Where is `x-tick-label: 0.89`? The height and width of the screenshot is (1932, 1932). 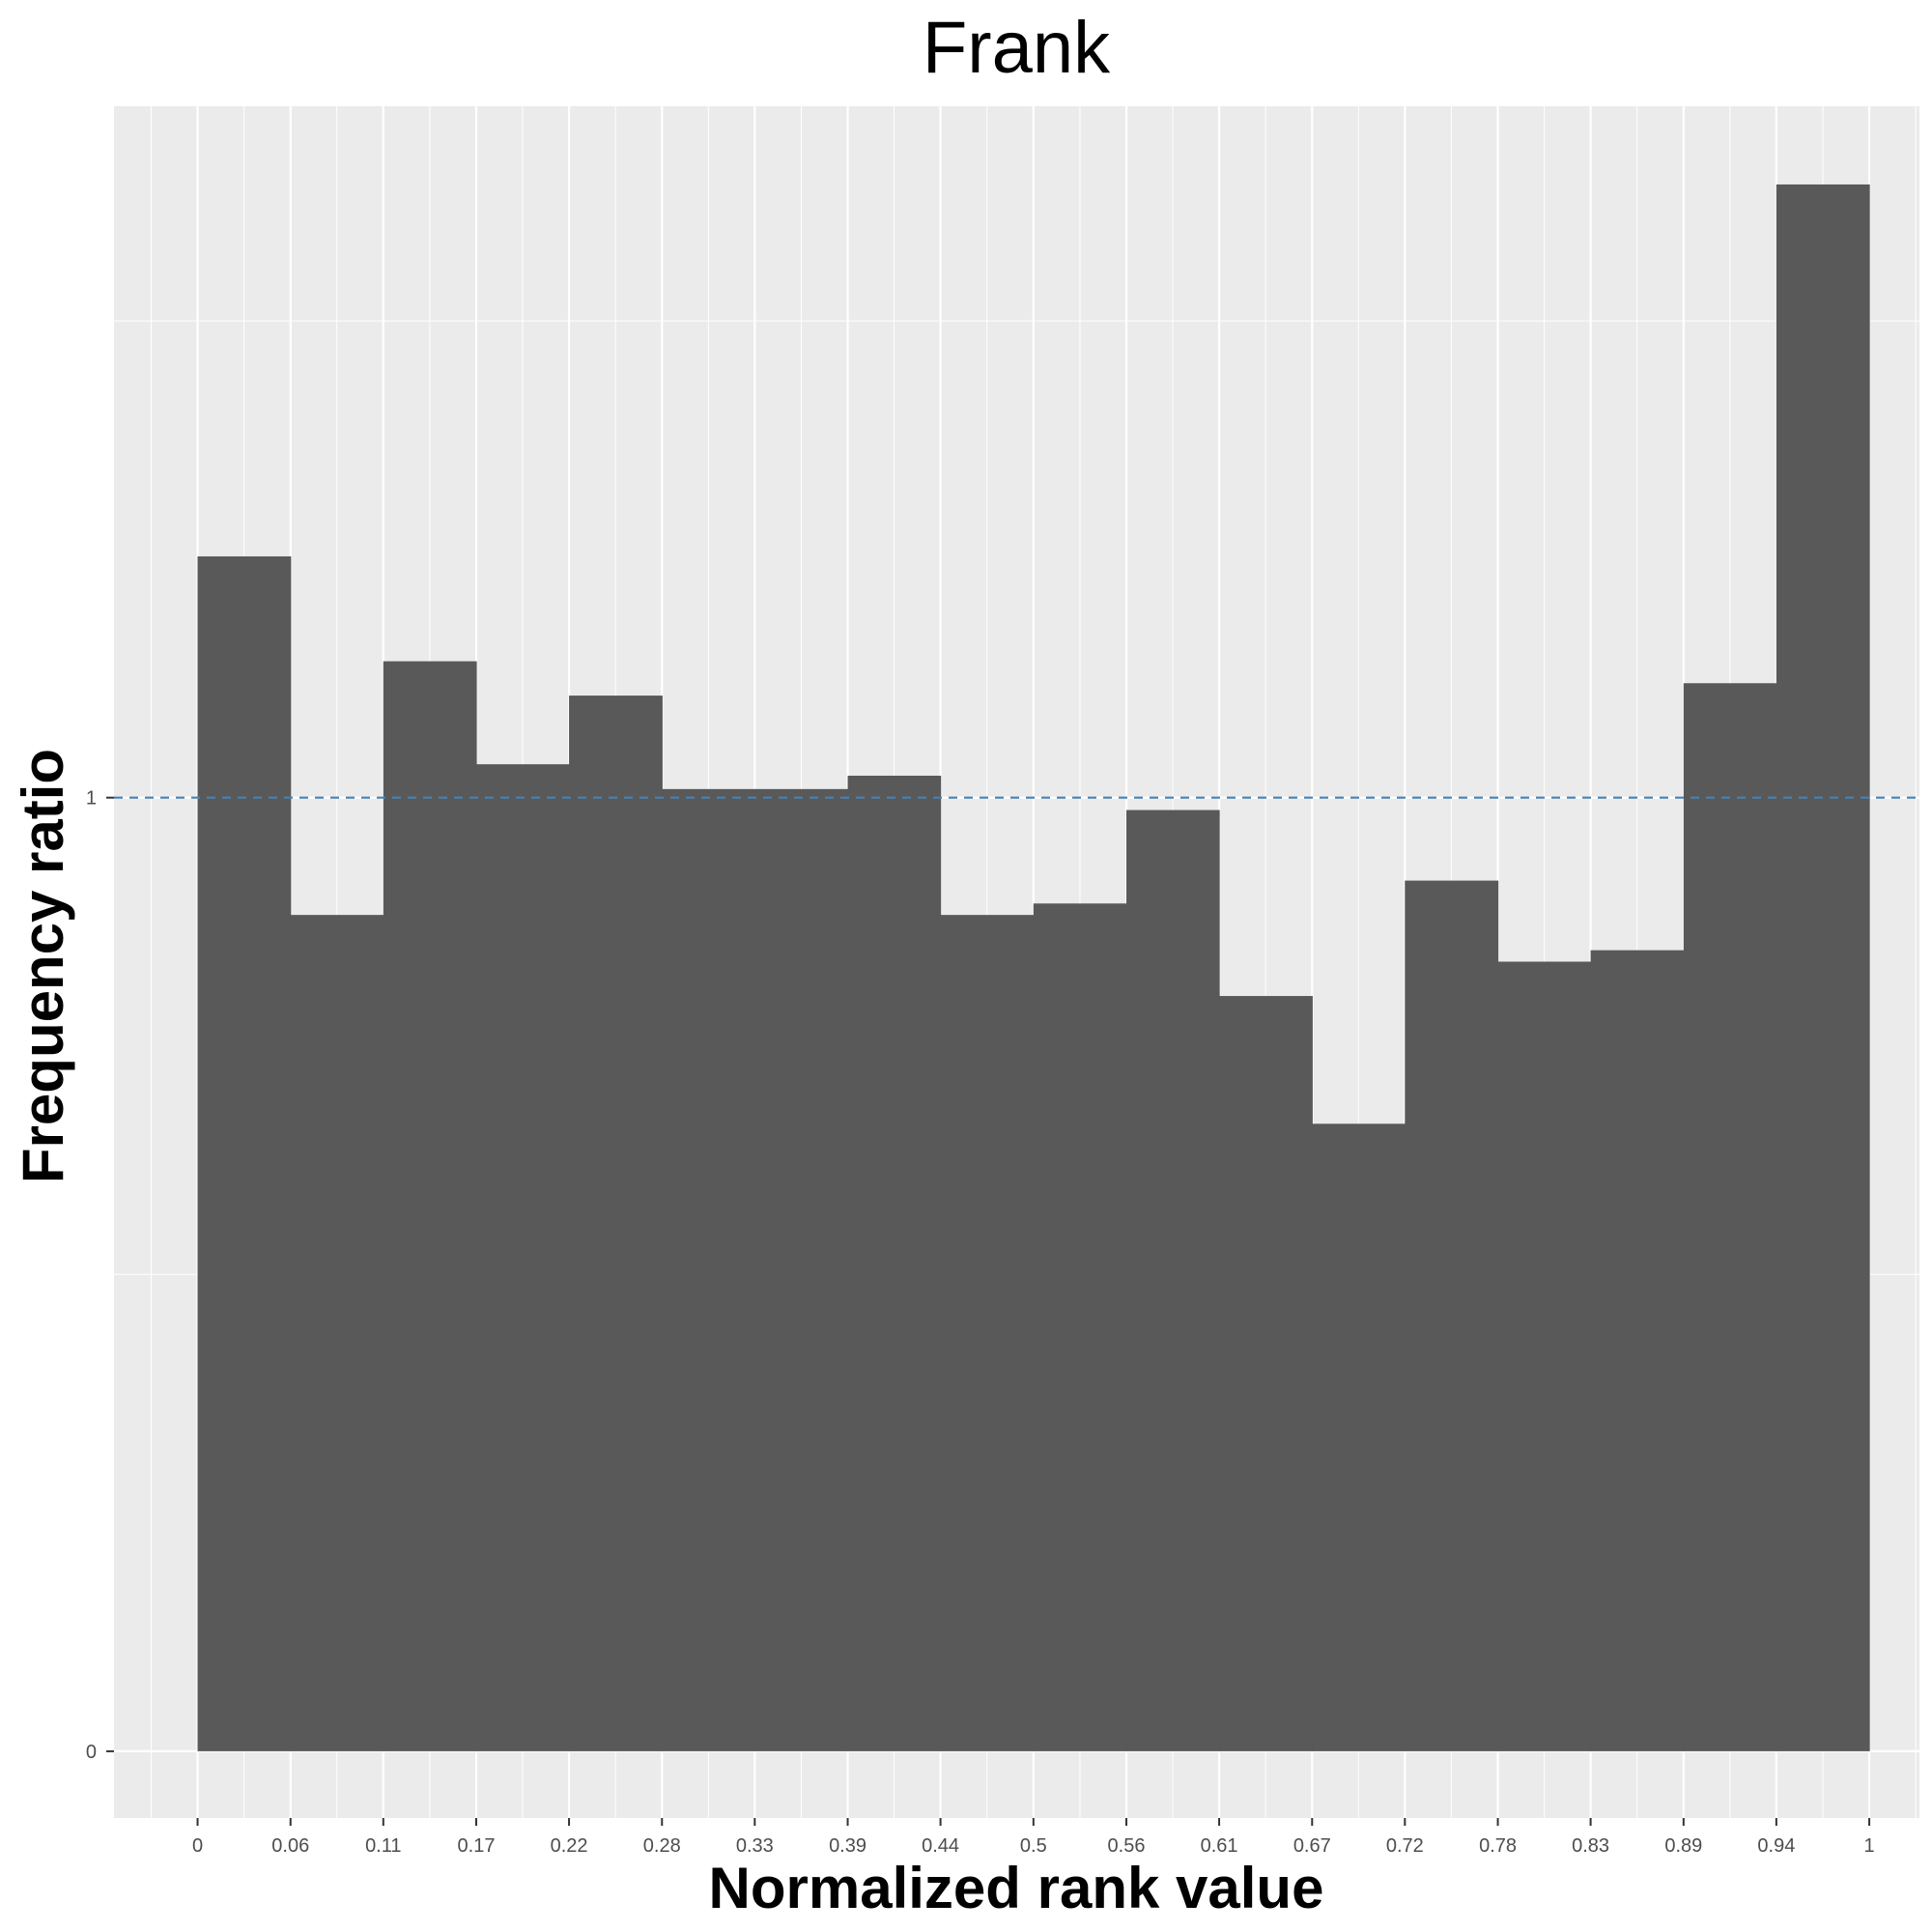
x-tick-label: 0.89 is located at coordinates (1683, 1846).